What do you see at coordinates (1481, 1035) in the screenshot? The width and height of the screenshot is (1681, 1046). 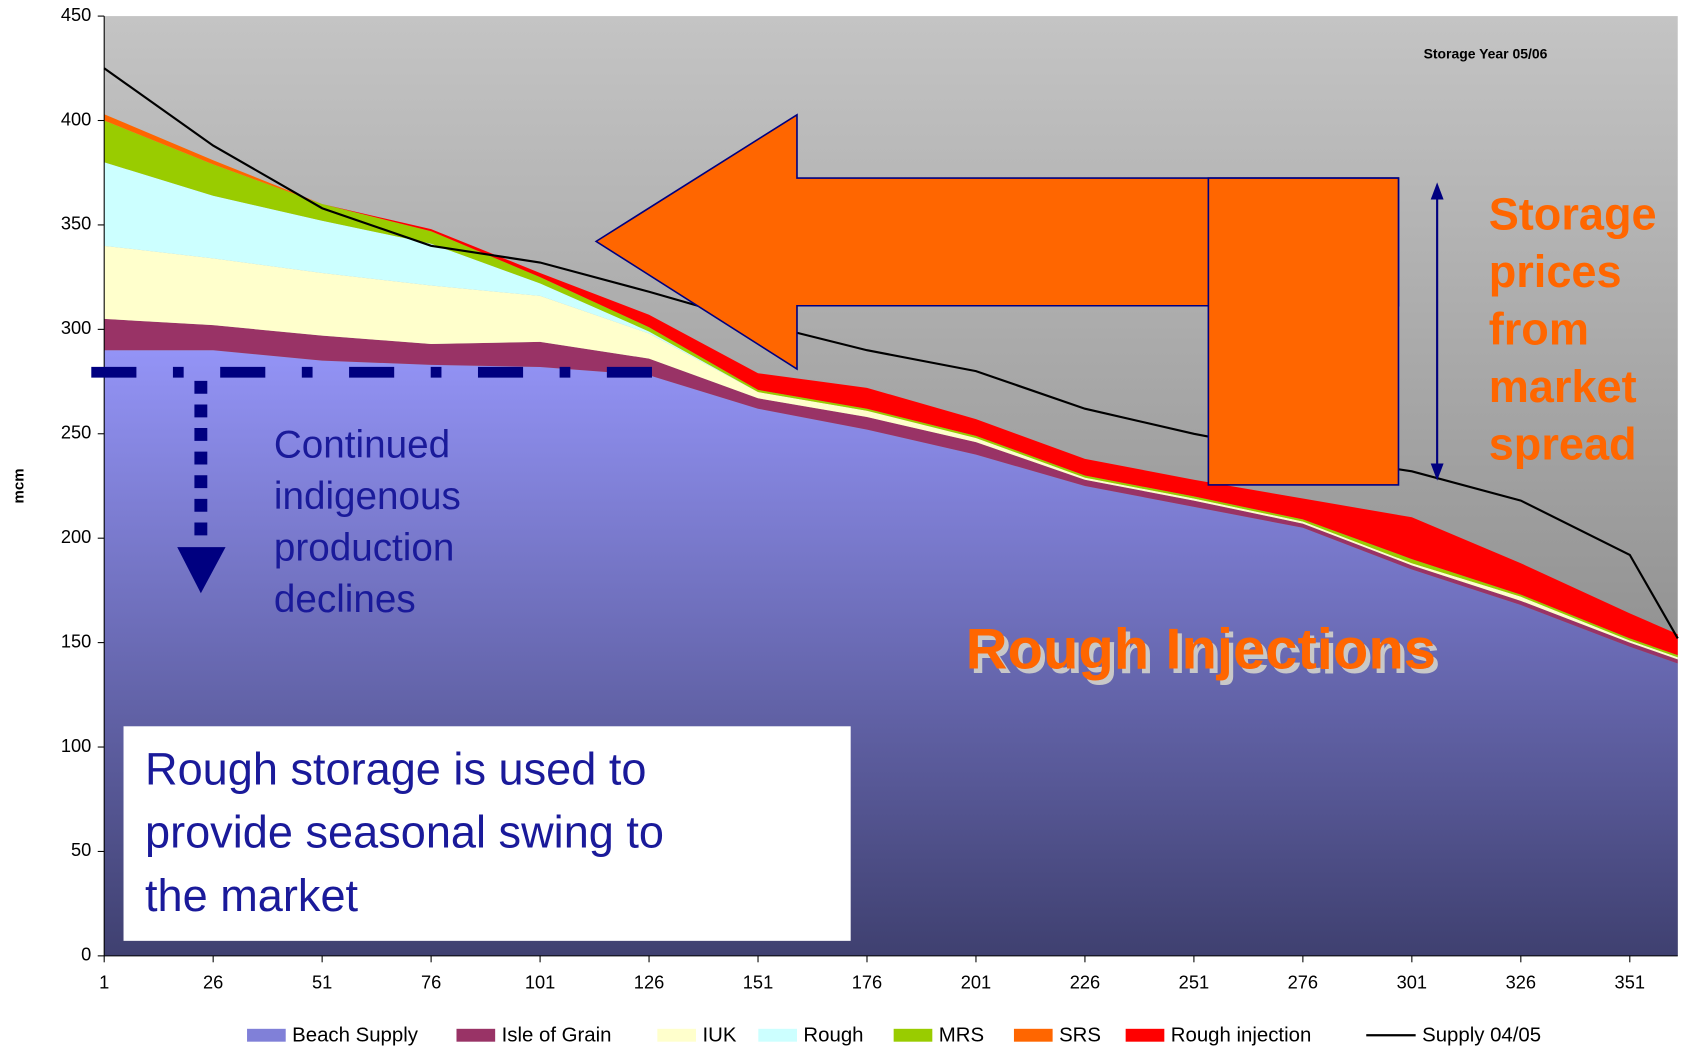 I see `legend-label: Supply 04/05` at bounding box center [1481, 1035].